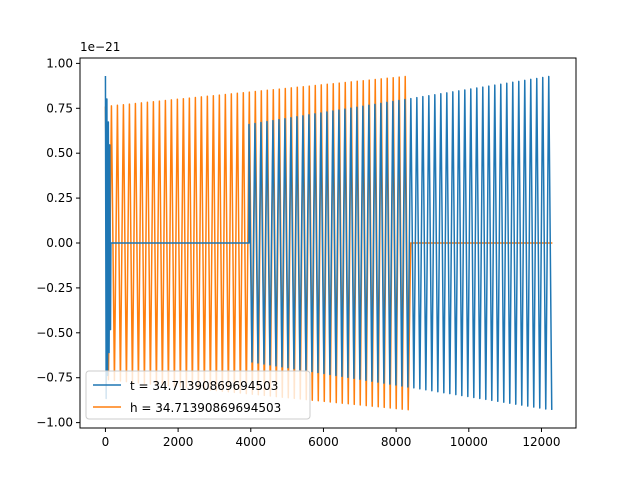  Describe the element at coordinates (178, 442) in the screenshot. I see `x-tick-label: 2000` at that location.